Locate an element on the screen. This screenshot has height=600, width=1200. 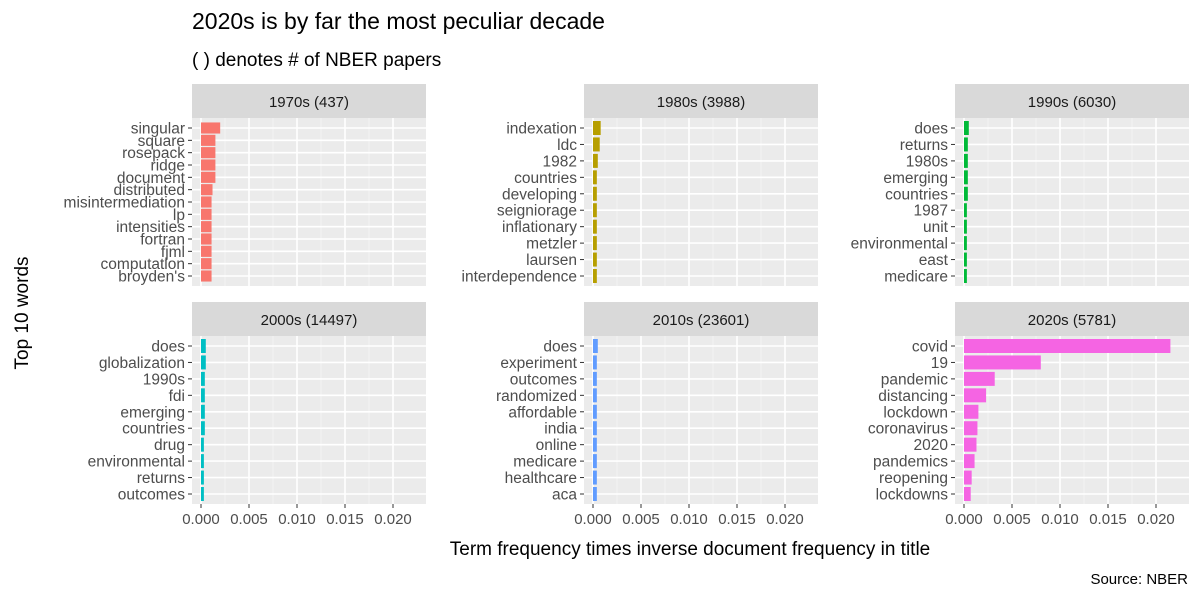
y-axis-label: Top 10 words is located at coordinates (22, 312).